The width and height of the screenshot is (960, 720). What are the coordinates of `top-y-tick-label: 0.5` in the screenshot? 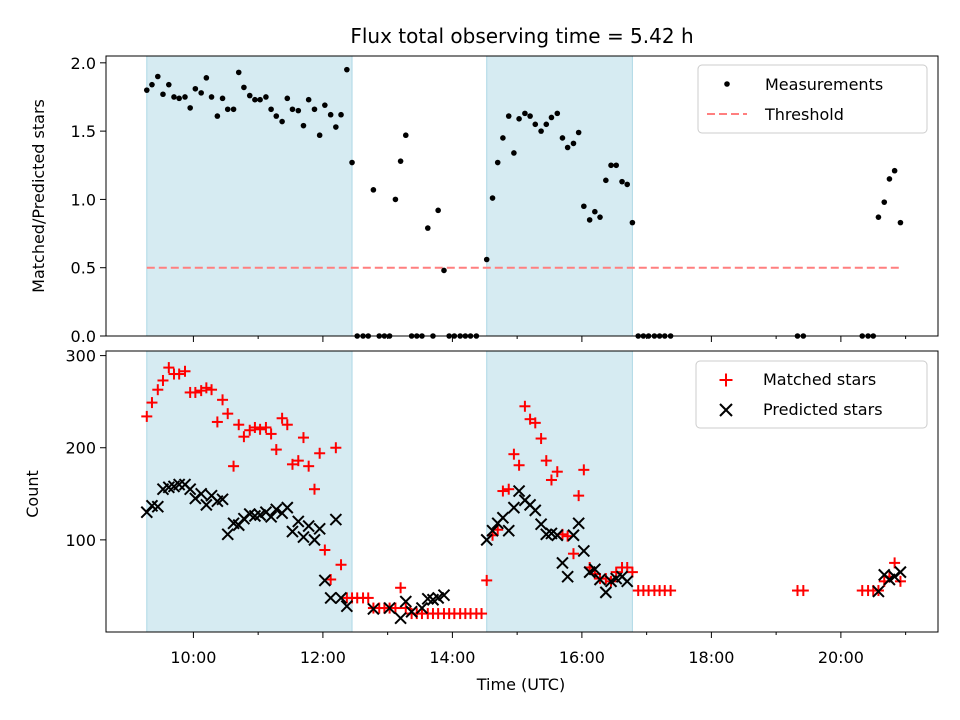 It's located at (83, 268).